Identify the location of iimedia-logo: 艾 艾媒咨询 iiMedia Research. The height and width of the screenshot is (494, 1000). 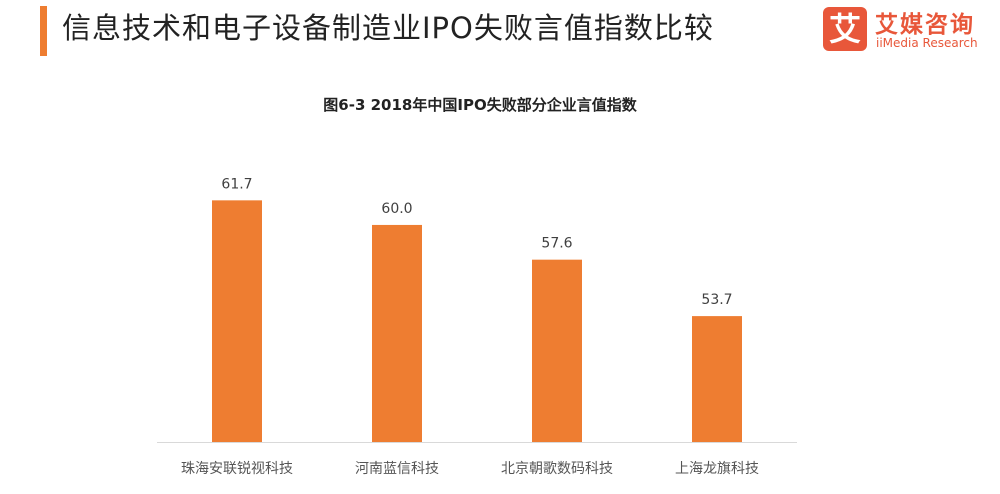
(908, 32).